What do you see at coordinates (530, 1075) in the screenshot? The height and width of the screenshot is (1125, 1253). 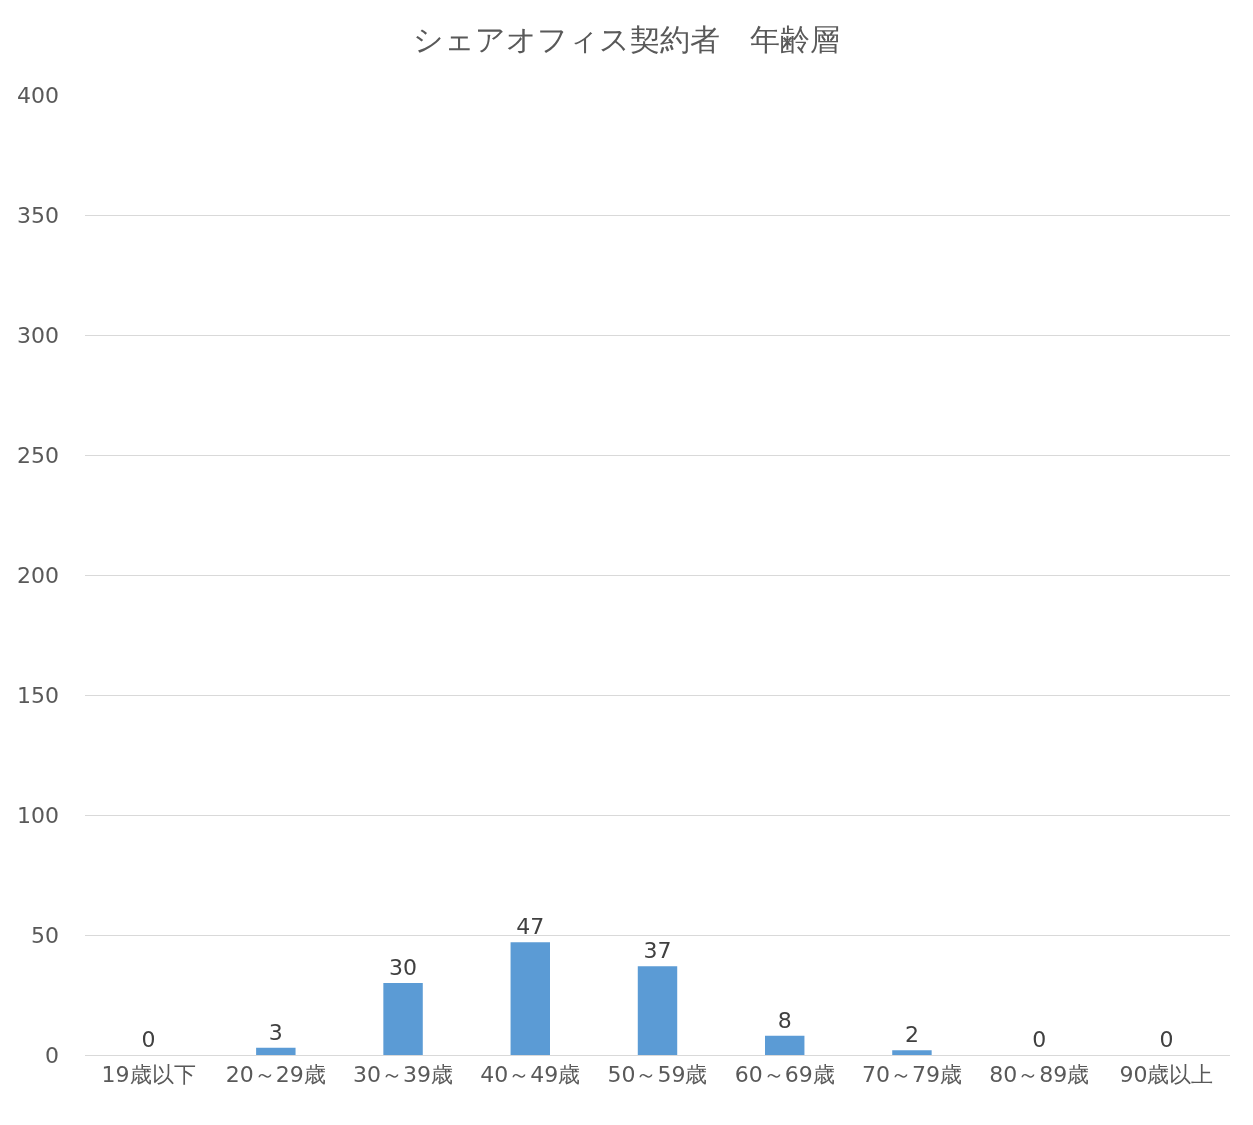 I see `x-tick-label: 40～49歳` at bounding box center [530, 1075].